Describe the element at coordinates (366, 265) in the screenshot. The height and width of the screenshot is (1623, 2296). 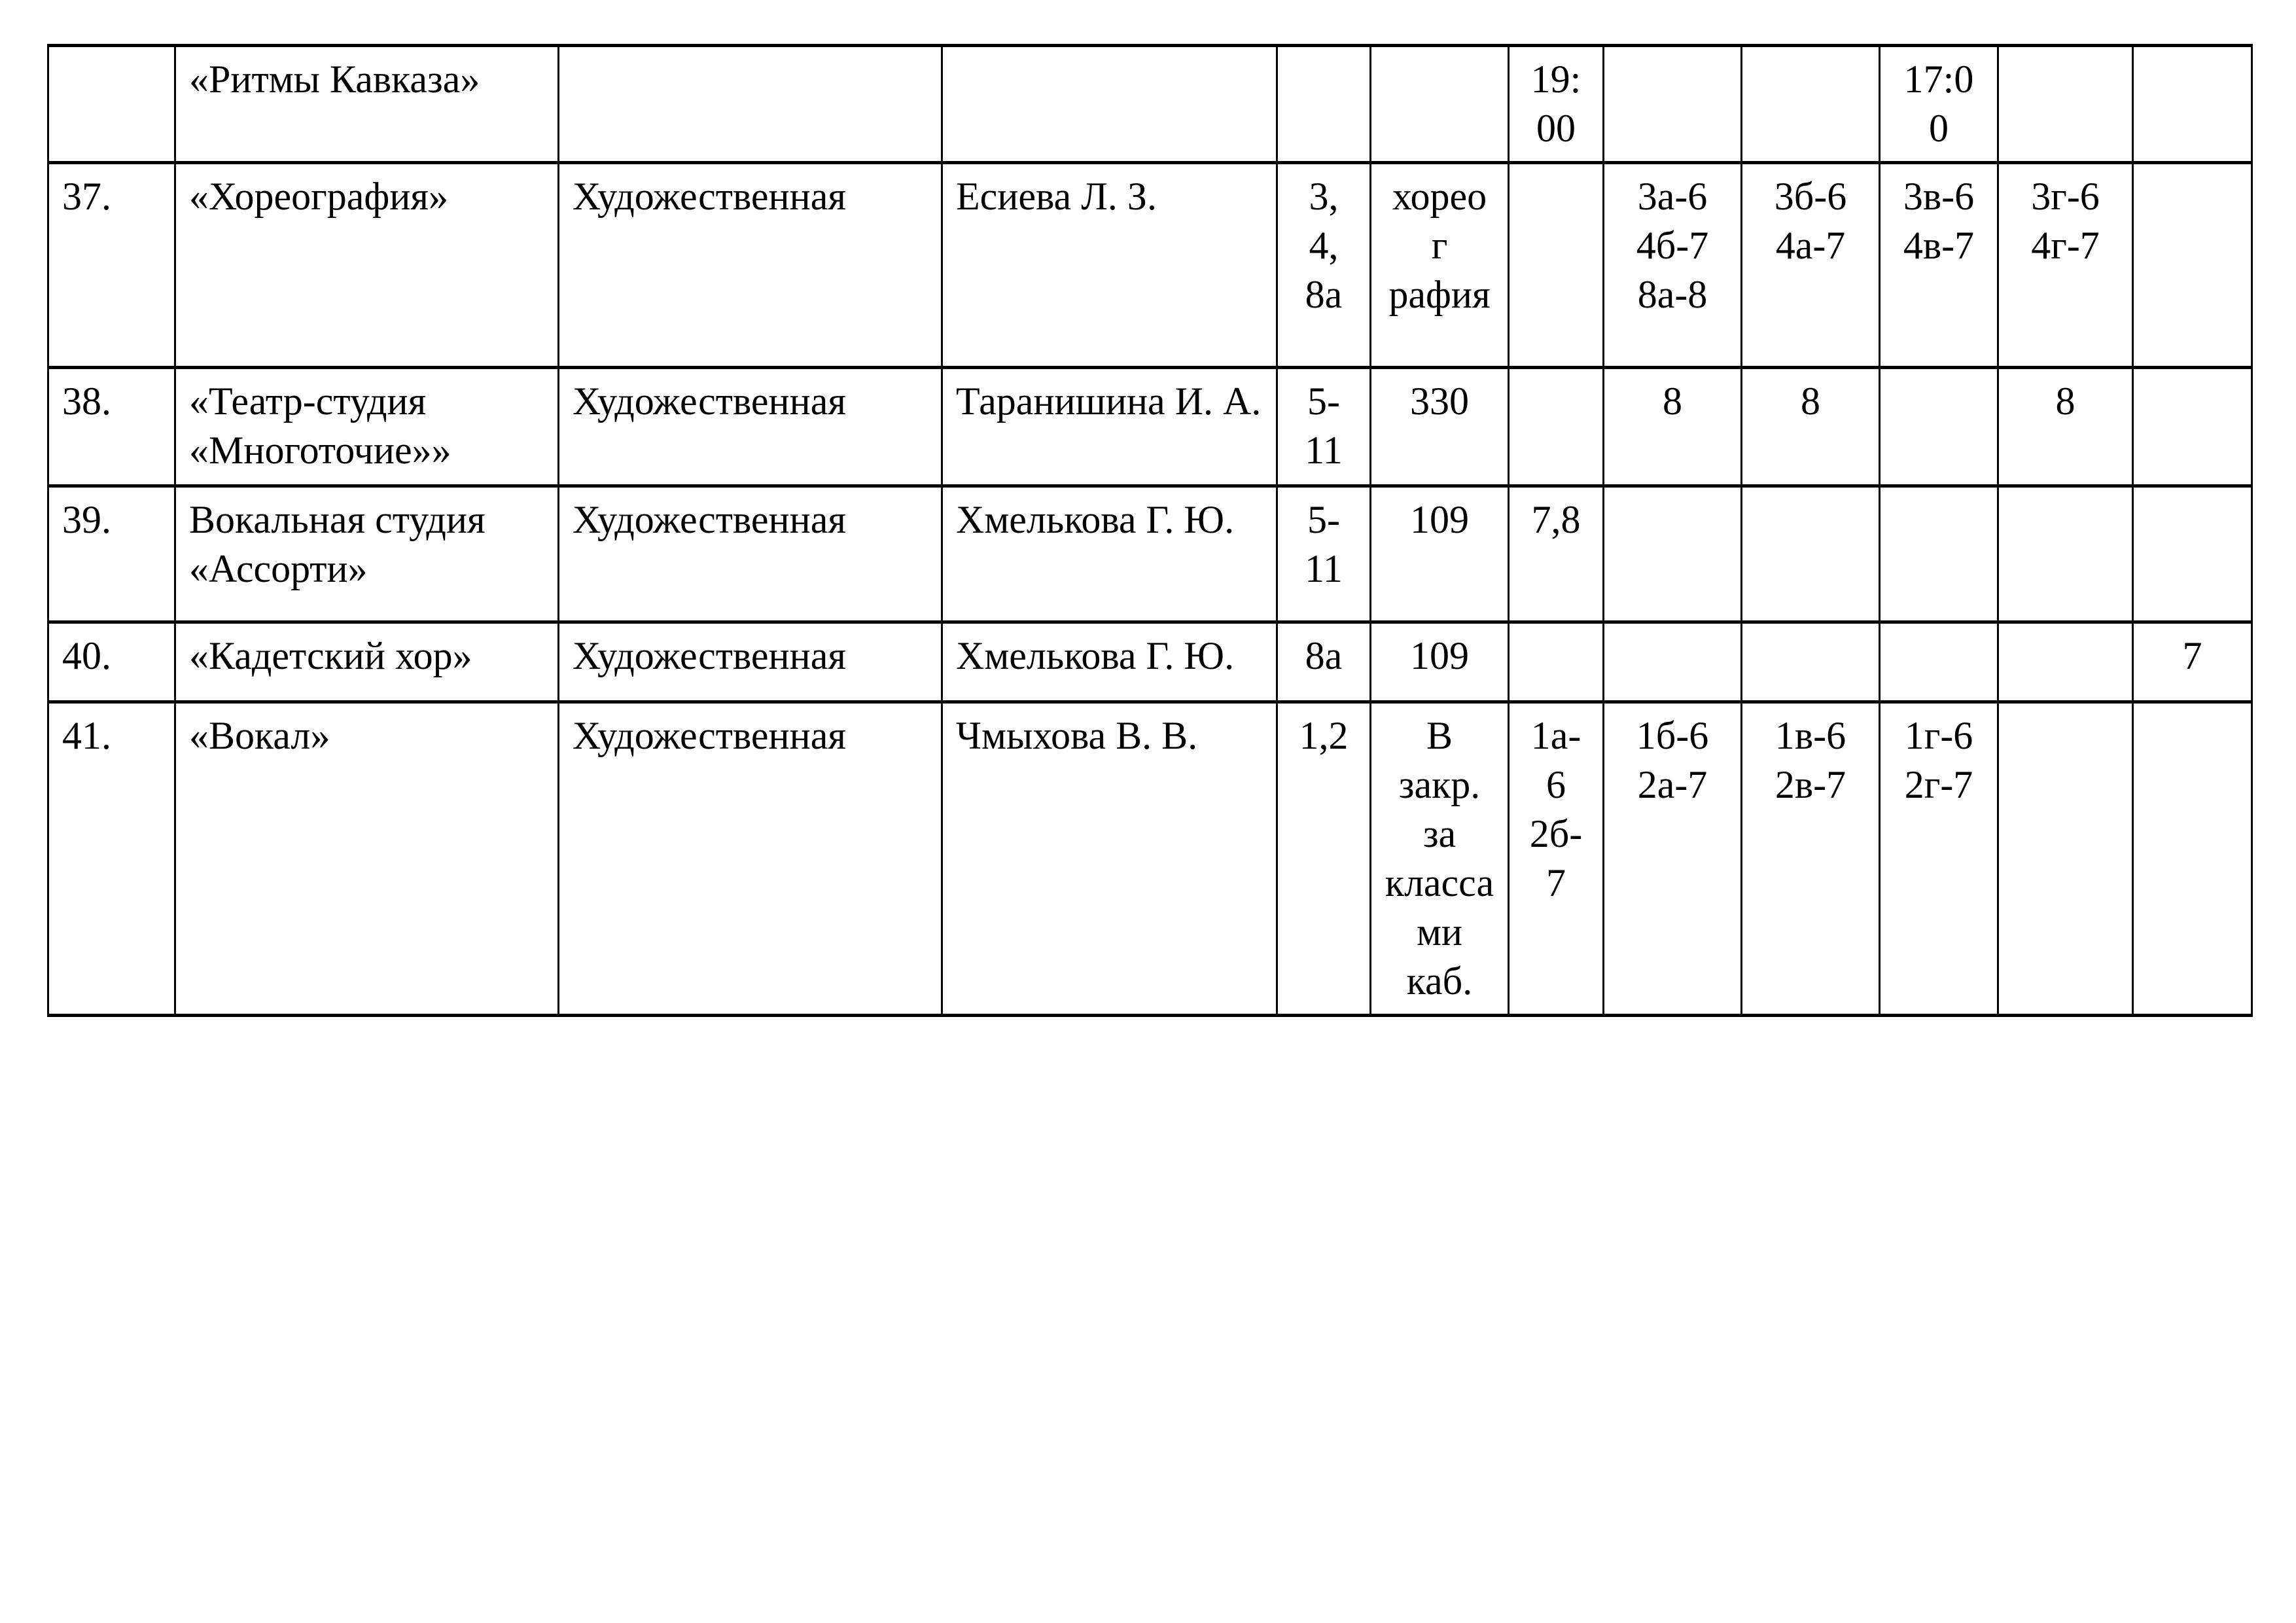
I see `table-cell: «Хореография»` at that location.